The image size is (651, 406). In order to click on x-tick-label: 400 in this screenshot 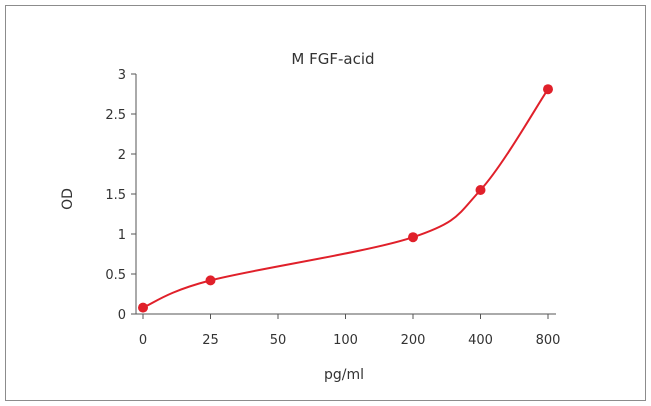, I will do `click(480, 340)`.